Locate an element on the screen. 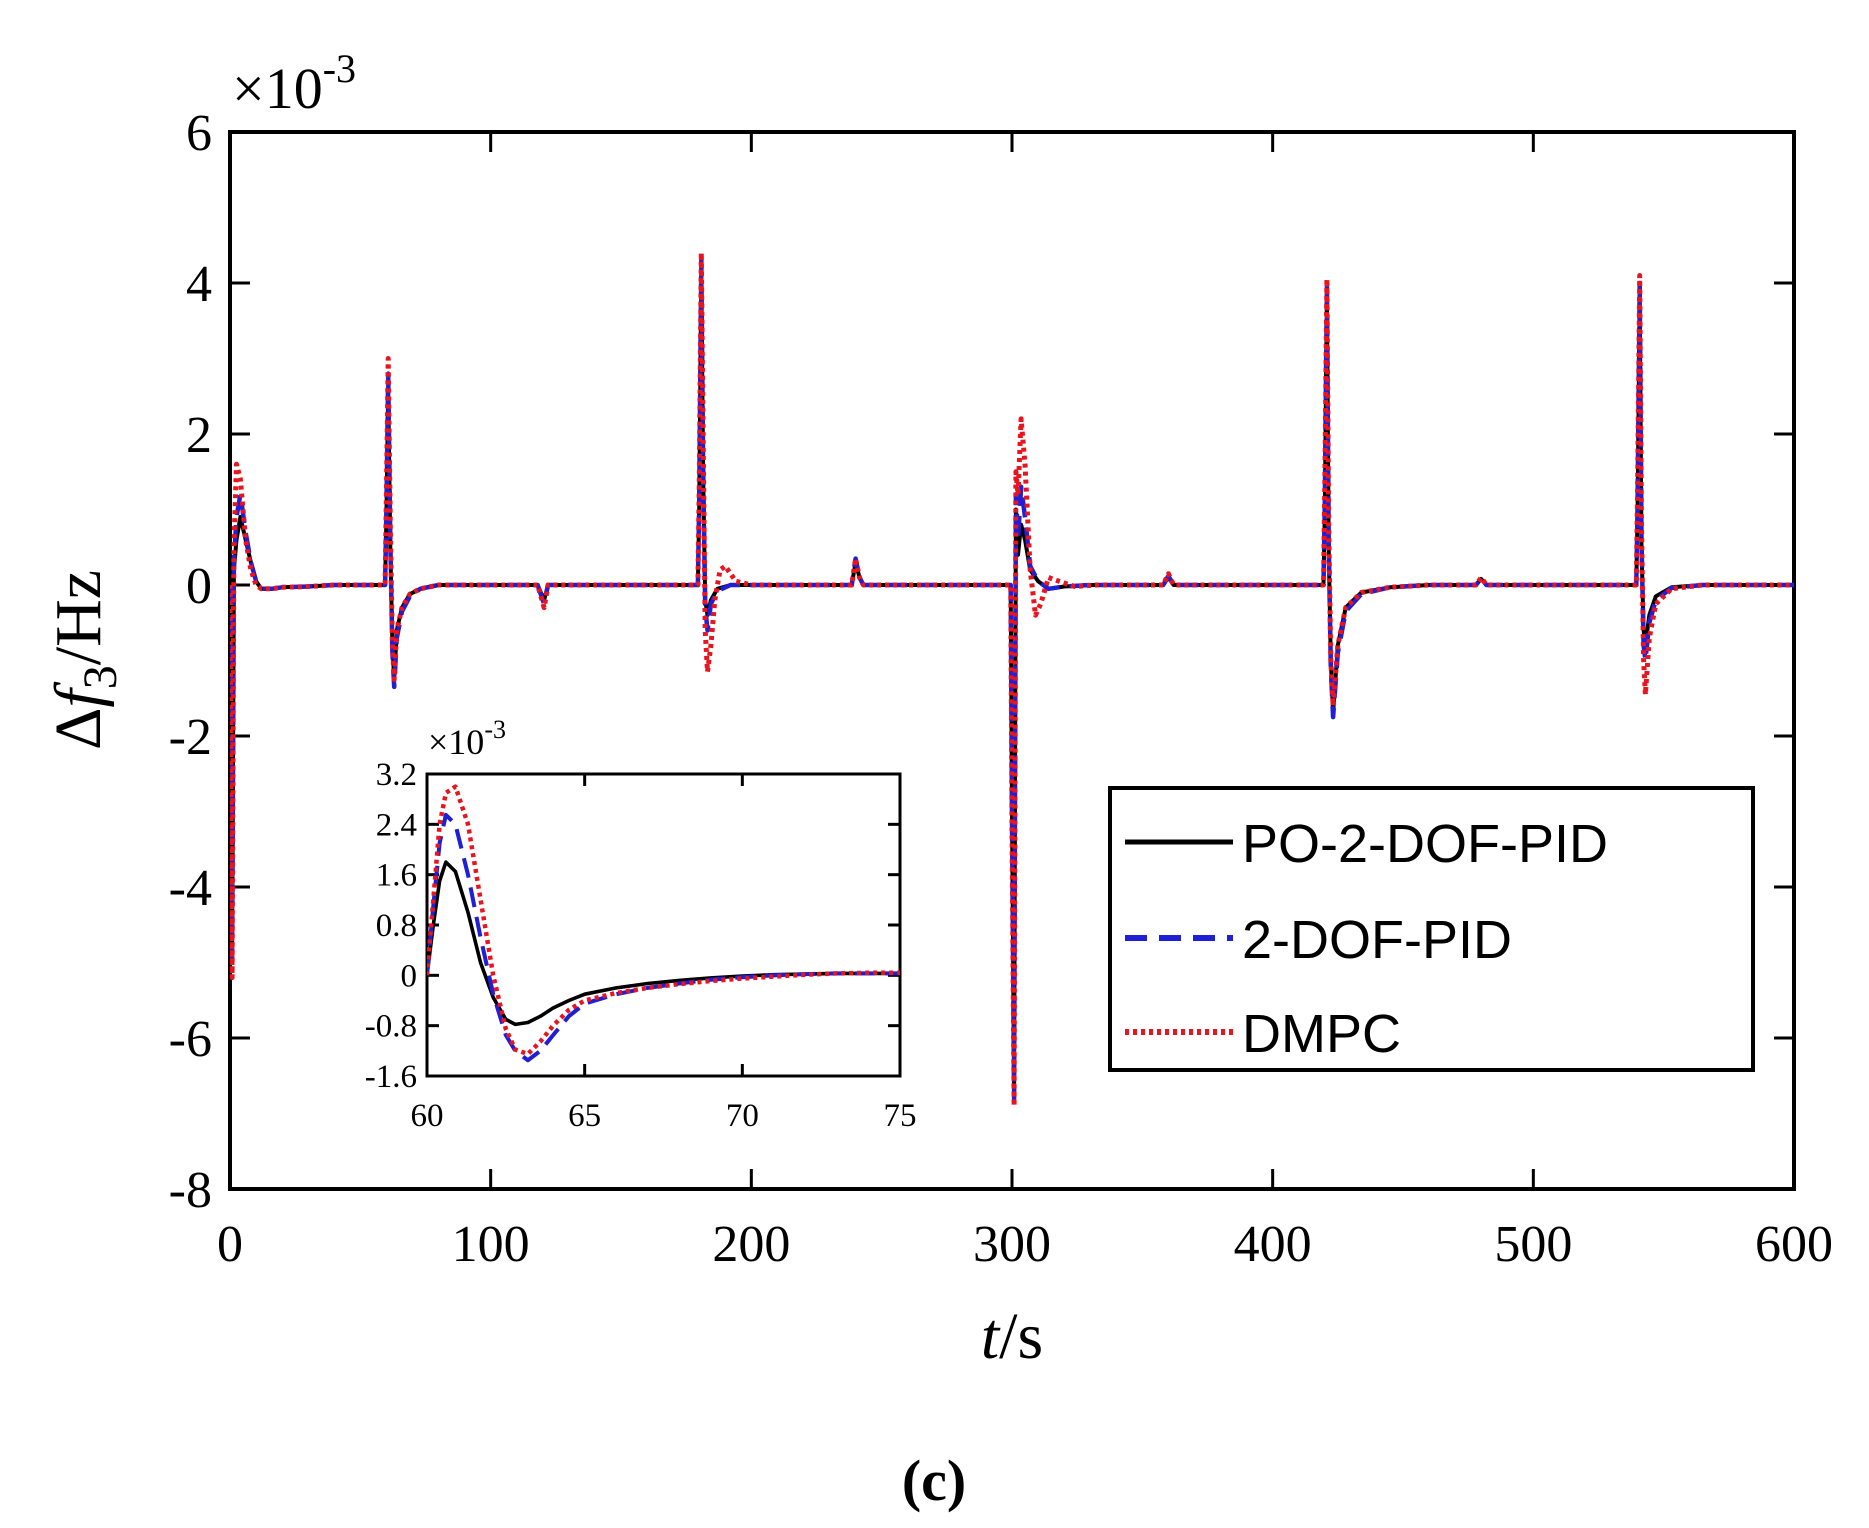  inset-x-tick-label: 65 is located at coordinates (584, 1116).